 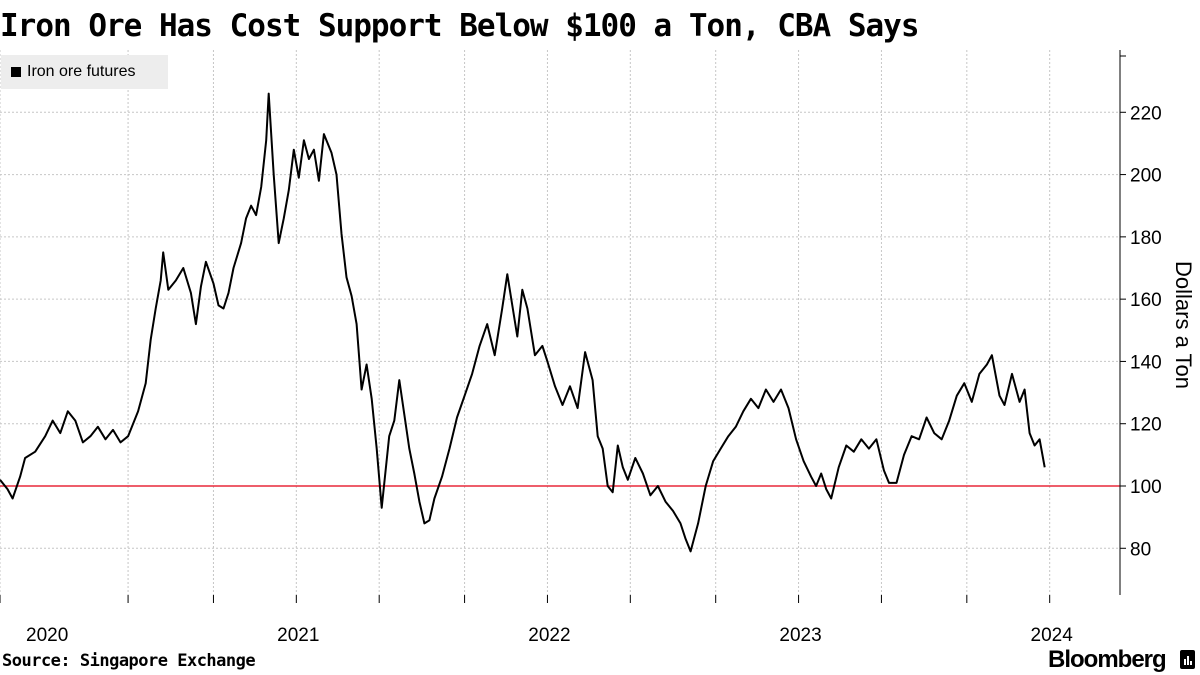 What do you see at coordinates (1107, 659) in the screenshot?
I see `brand-logo: Bloomberg` at bounding box center [1107, 659].